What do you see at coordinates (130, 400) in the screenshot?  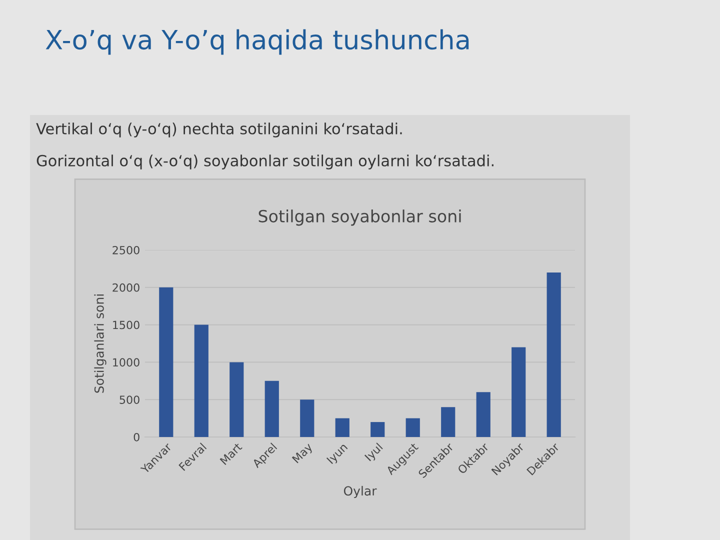 I see `y-tick-label: 500` at bounding box center [130, 400].